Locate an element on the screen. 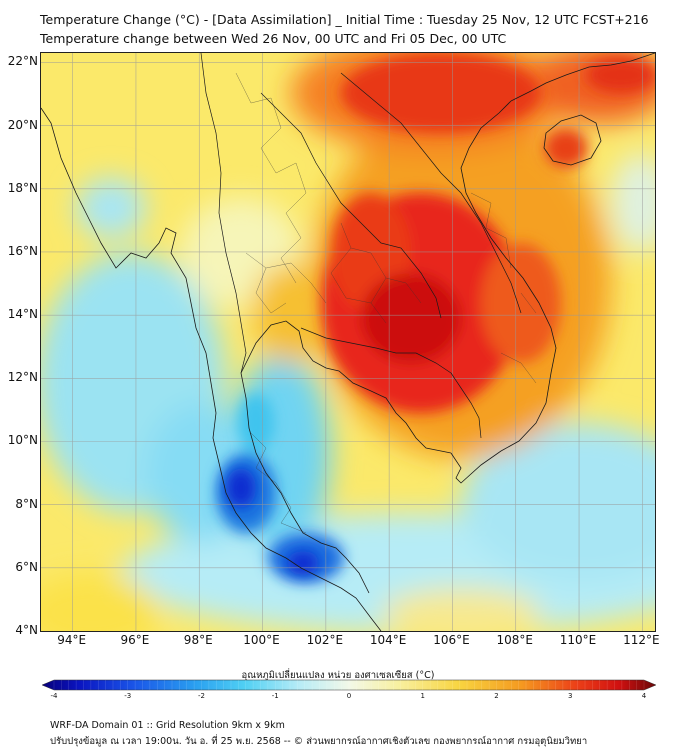 The width and height of the screenshot is (676, 756). coast-china is located at coordinates (582, 77).